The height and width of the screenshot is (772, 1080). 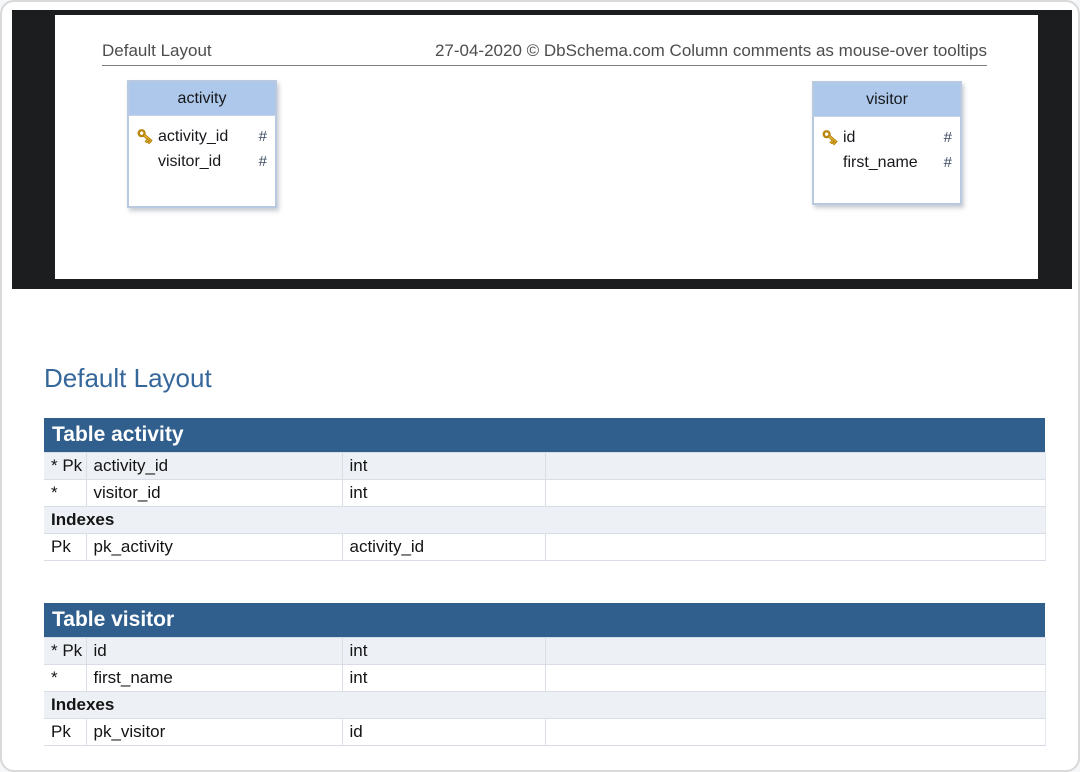 I want to click on table-row: * Pk id int, so click(x=545, y=651).